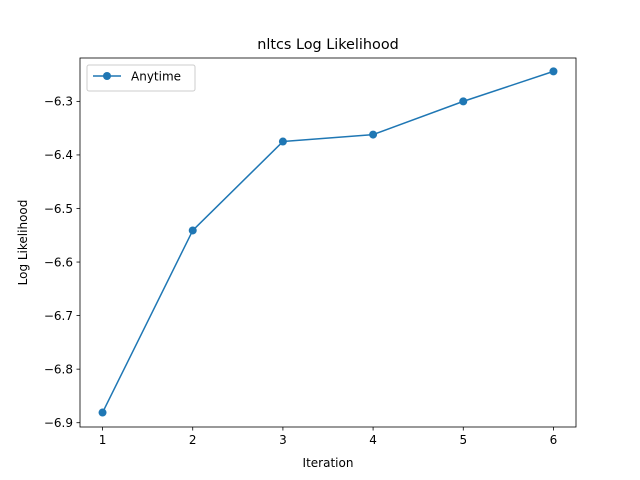 Image resolution: width=640 pixels, height=480 pixels. I want to click on y-tick-label: −6.7, so click(58, 316).